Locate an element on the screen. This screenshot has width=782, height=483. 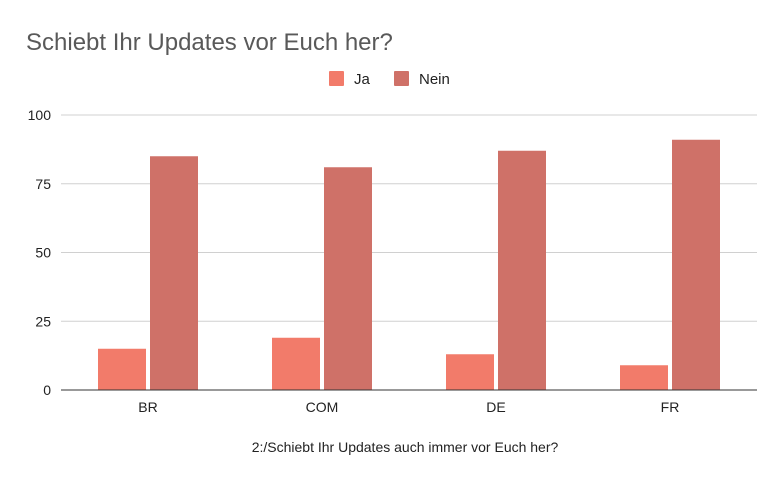
y-tick-label: 0 is located at coordinates (47, 390).